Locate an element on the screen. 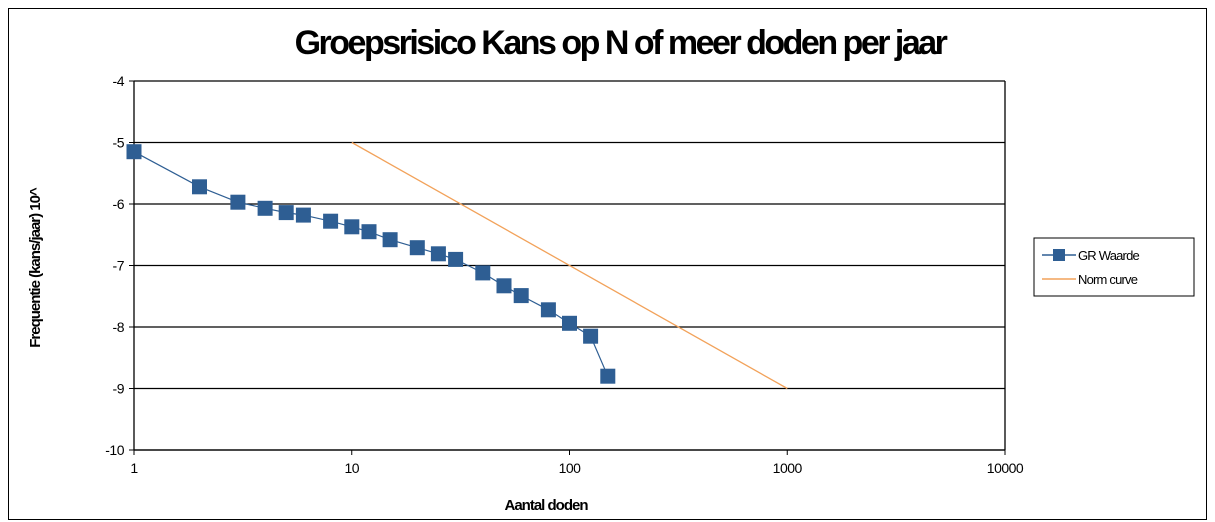  x-axis-label: Aantal doden is located at coordinates (546, 505).